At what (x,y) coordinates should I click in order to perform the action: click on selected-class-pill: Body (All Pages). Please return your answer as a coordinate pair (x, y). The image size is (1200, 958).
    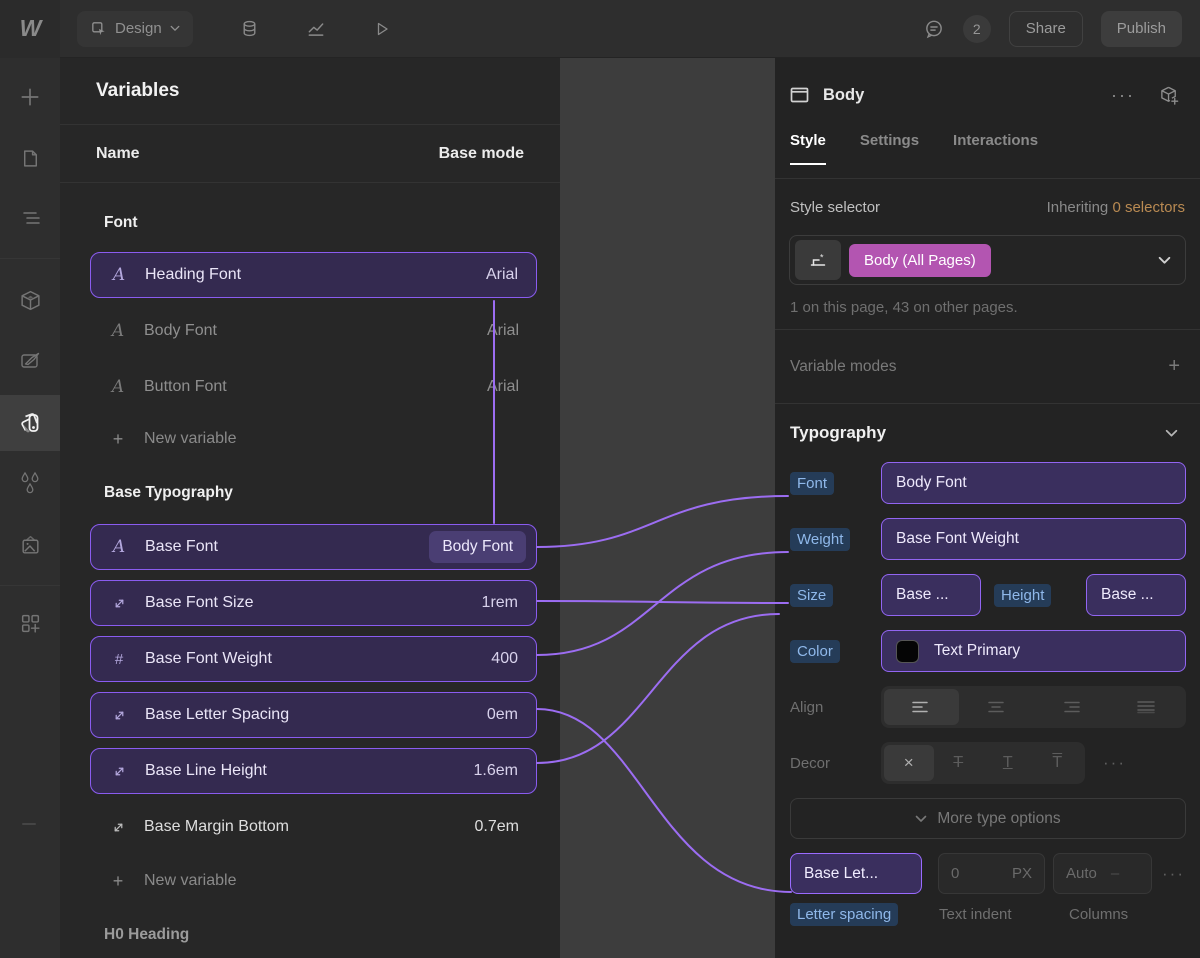
    Looking at the image, I should click on (920, 260).